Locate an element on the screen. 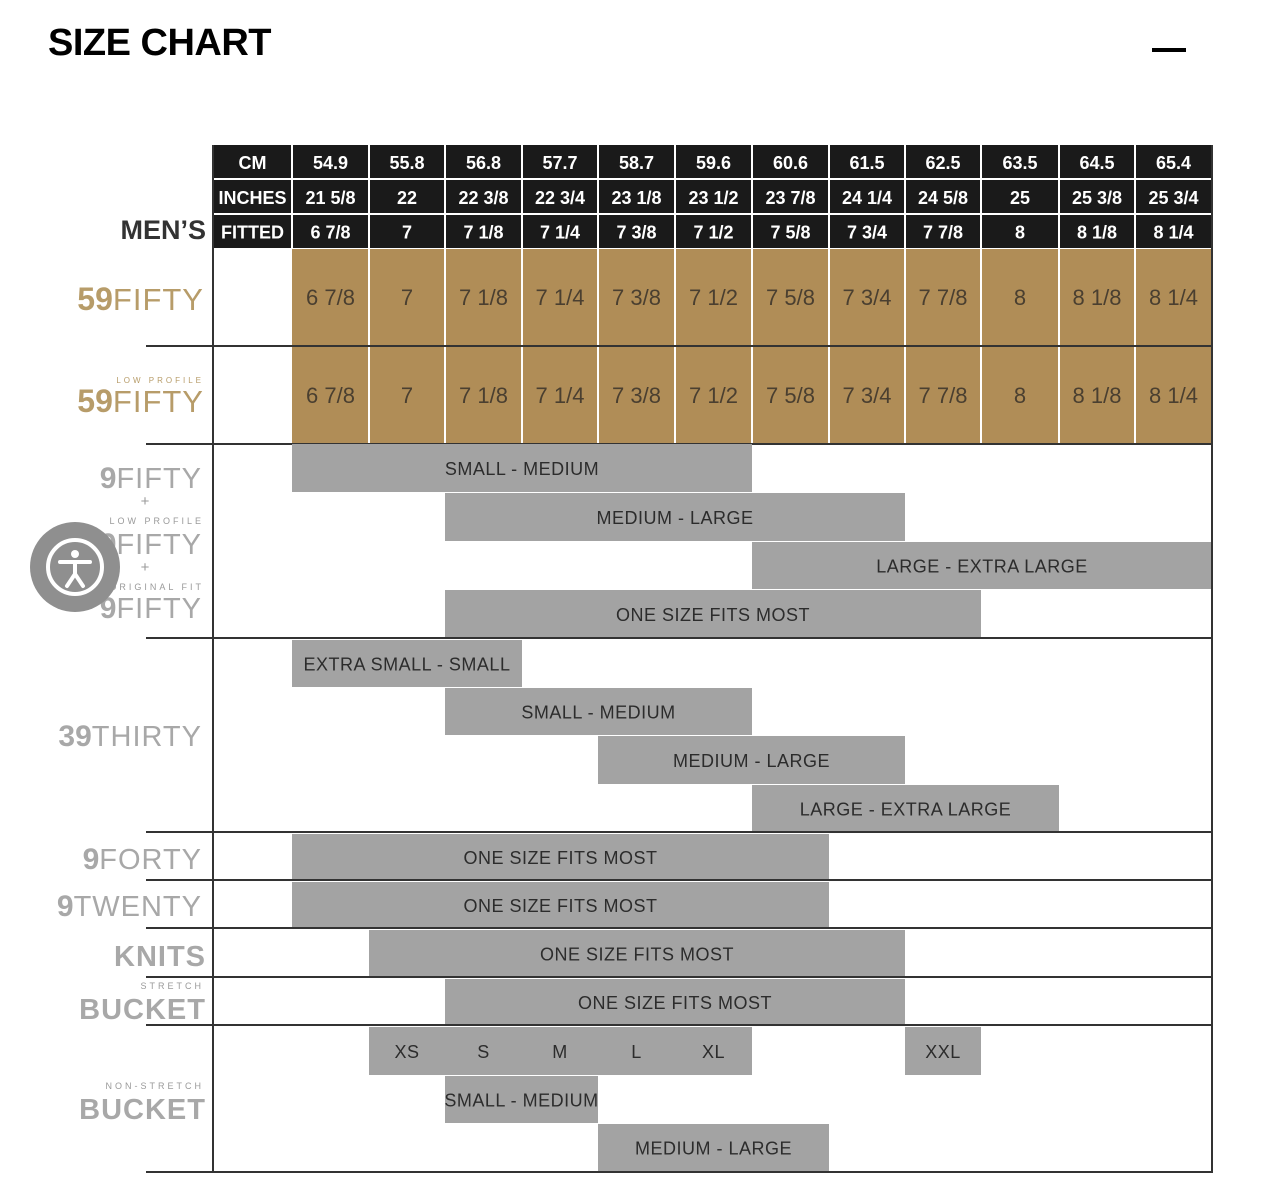  header-cell: 64.5 is located at coordinates (1096, 163).